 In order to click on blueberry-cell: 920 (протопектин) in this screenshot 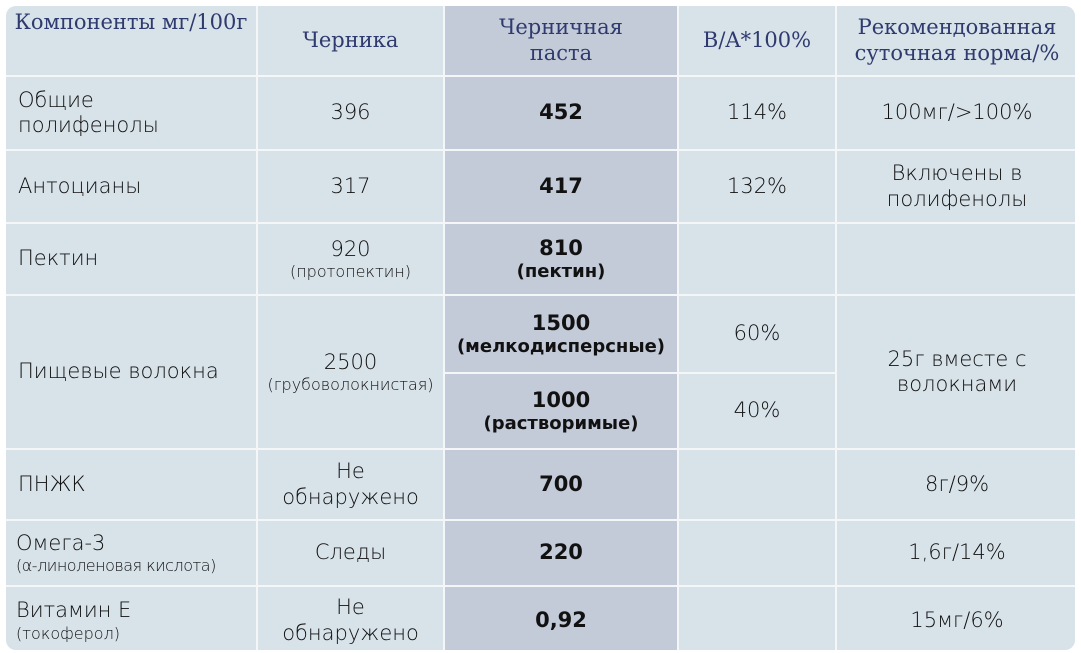, I will do `click(350, 259)`.